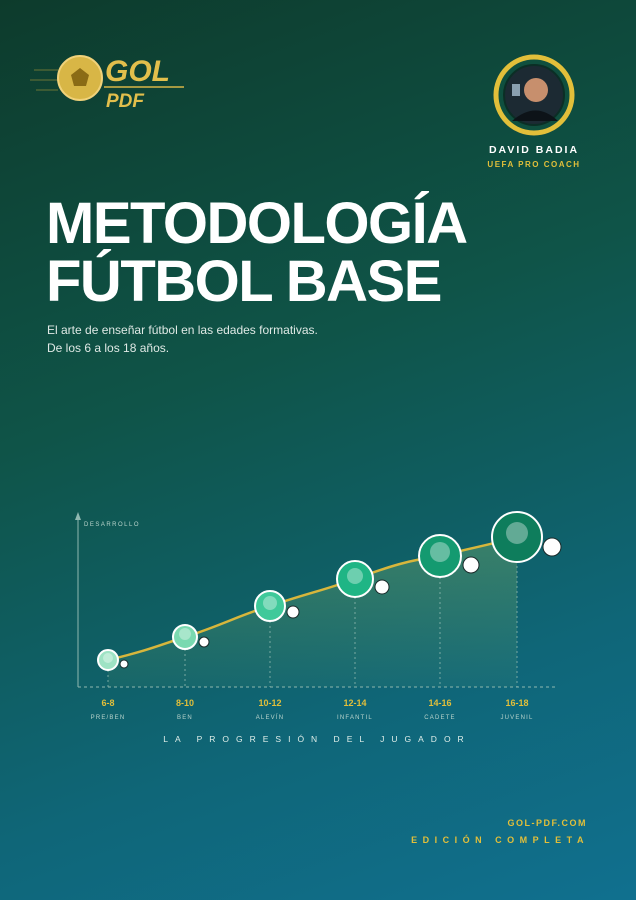 The image size is (636, 900). Describe the element at coordinates (547, 823) in the screenshot. I see `website: GOL-PDF.COM` at that location.